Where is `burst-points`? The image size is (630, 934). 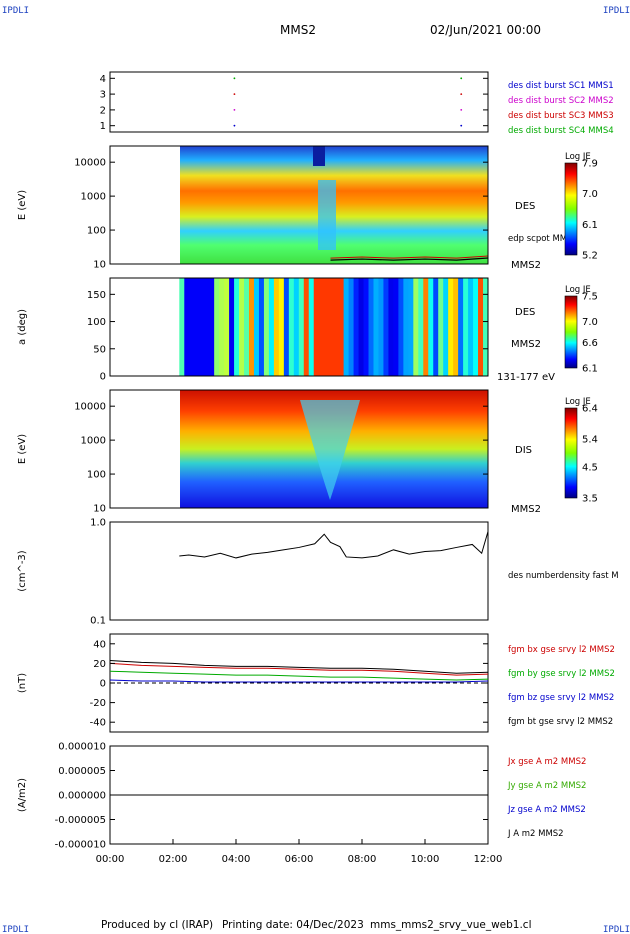
burst-points is located at coordinates (348, 102).